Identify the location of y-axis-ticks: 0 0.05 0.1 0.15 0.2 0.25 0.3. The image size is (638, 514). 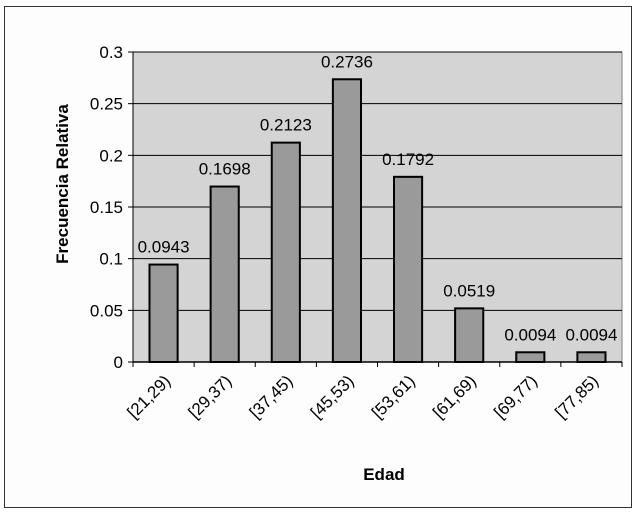
(106, 207).